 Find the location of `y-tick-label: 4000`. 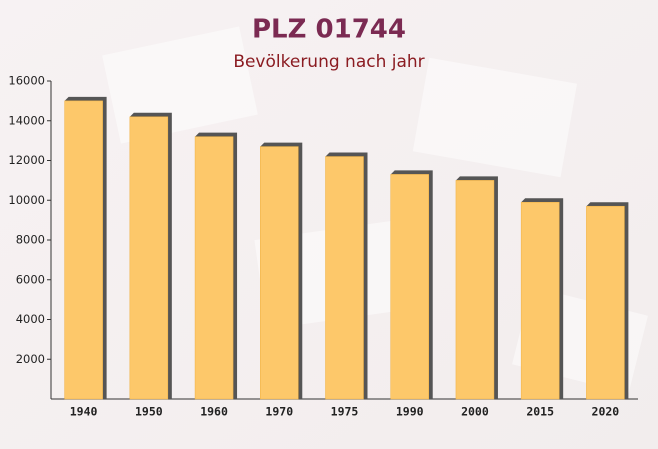

y-tick-label: 4000 is located at coordinates (30, 319).